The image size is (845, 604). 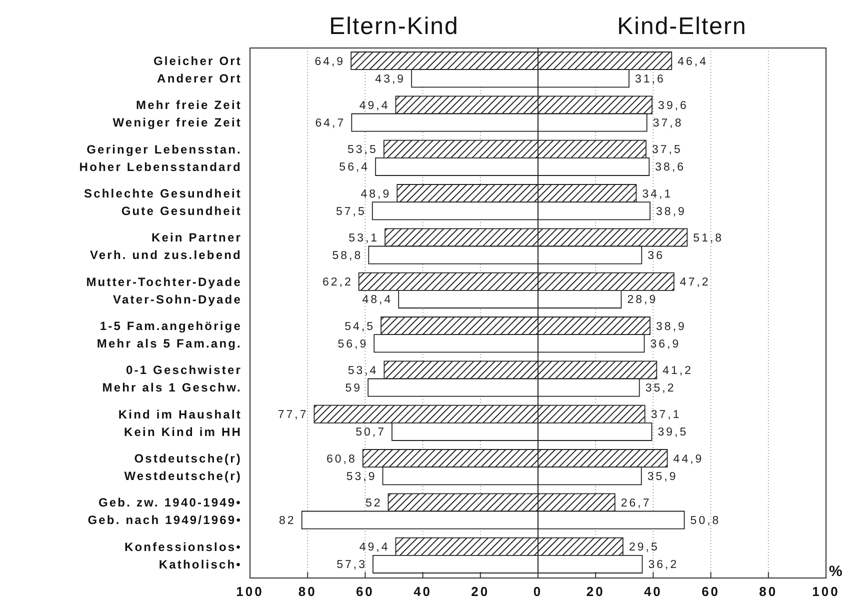 I want to click on data-label: 39,5, so click(x=673, y=432).